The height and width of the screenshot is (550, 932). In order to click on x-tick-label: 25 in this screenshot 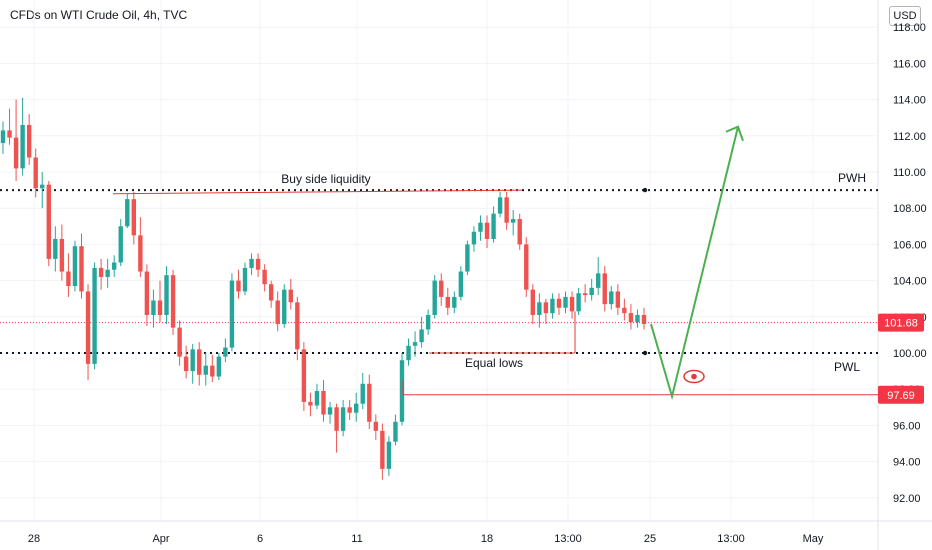, I will do `click(650, 539)`.